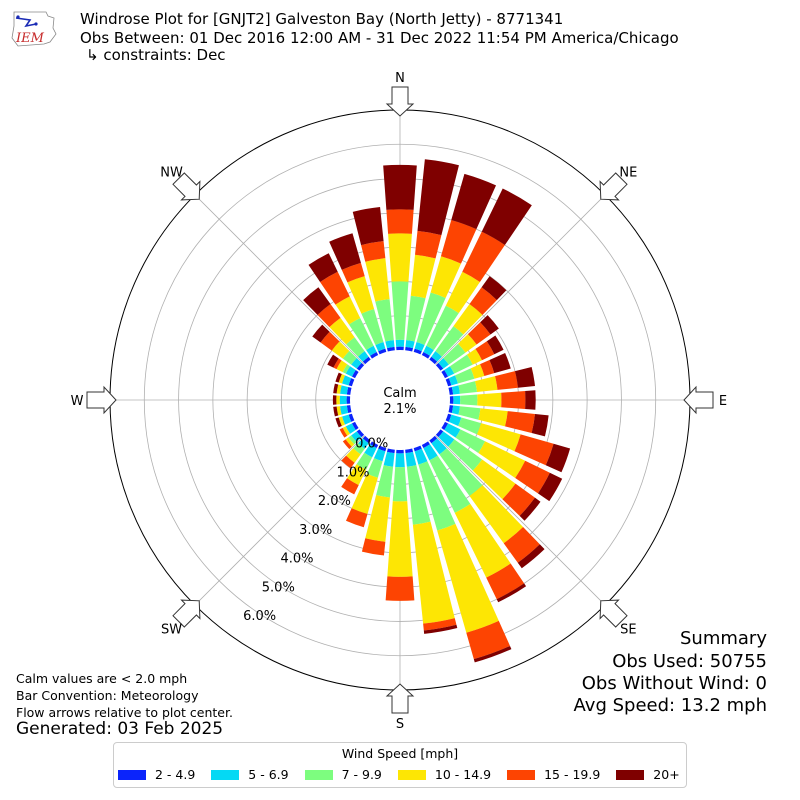  Describe the element at coordinates (171, 629) in the screenshot. I see `compass-label-sw: SW` at that location.